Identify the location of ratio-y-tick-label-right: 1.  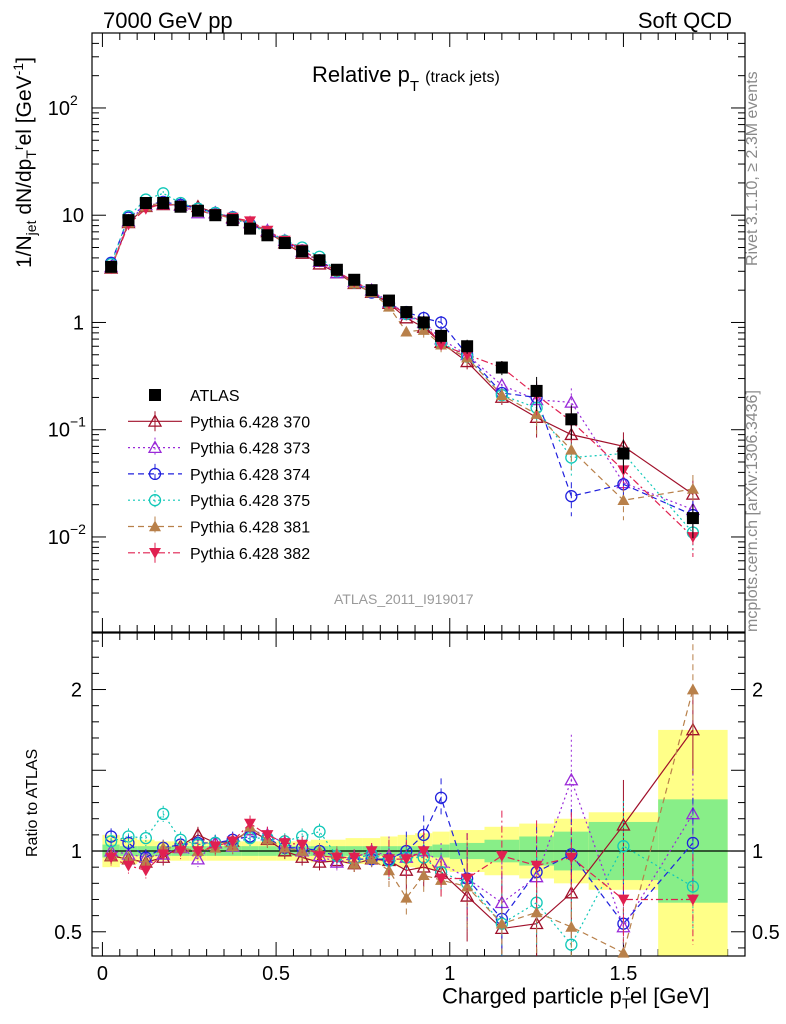
(757, 852).